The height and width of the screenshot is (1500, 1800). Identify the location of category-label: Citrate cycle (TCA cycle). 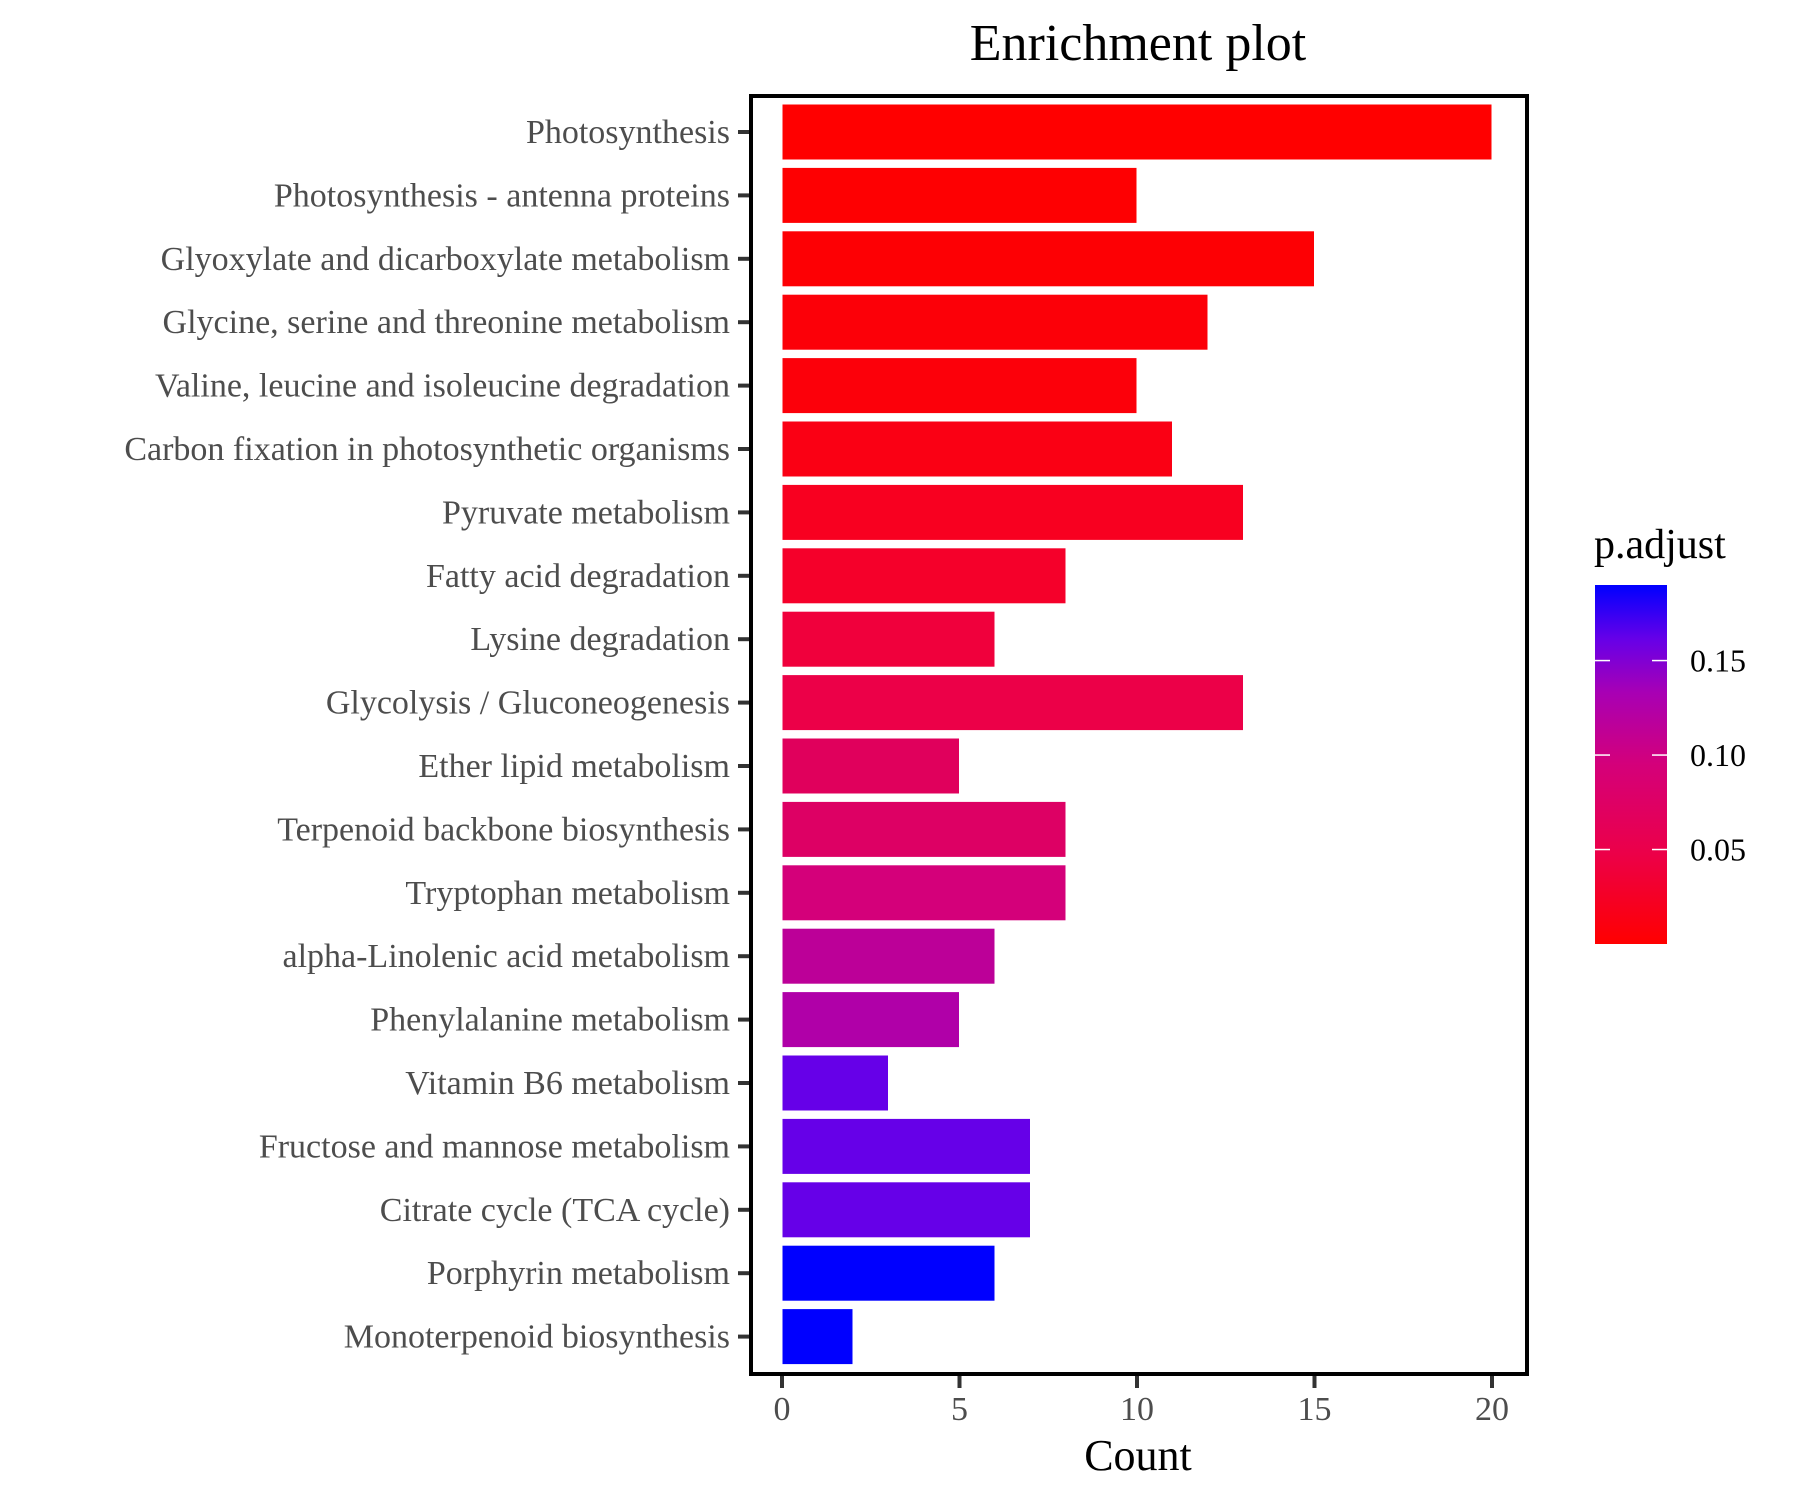
(555, 1210).